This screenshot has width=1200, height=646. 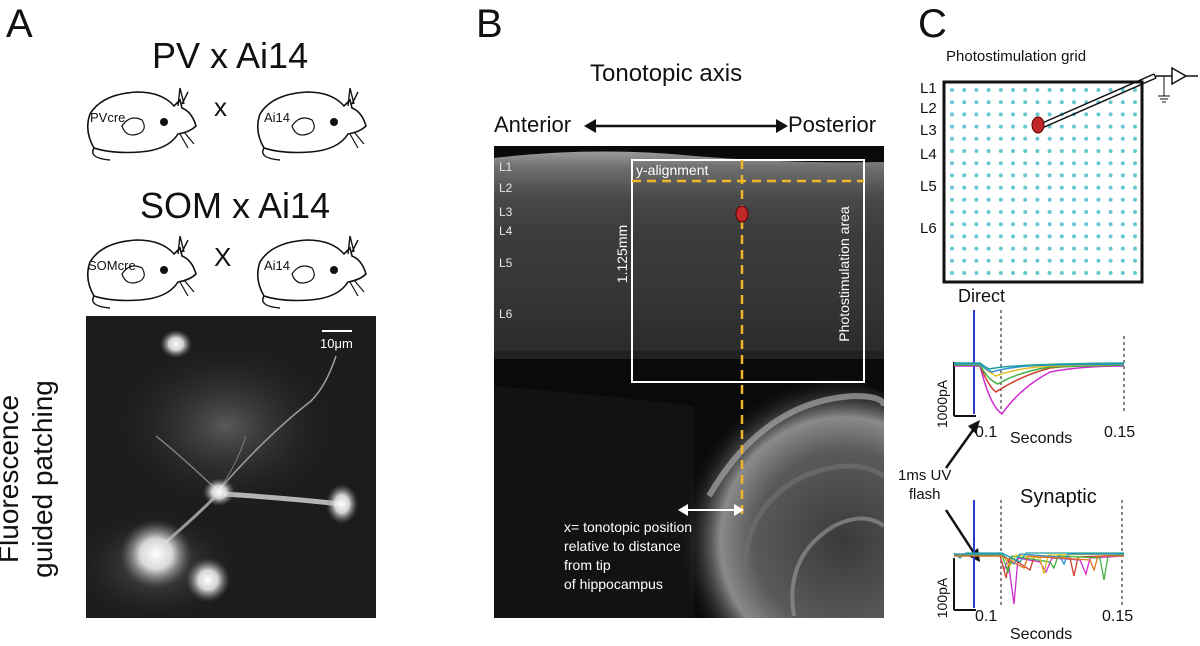 What do you see at coordinates (277, 117) in the screenshot?
I see `ai14-mouse-label-top: Ai14` at bounding box center [277, 117].